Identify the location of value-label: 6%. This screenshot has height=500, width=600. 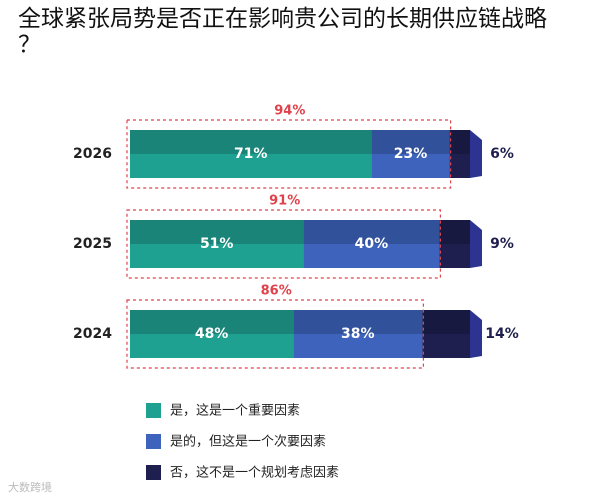
(502, 154).